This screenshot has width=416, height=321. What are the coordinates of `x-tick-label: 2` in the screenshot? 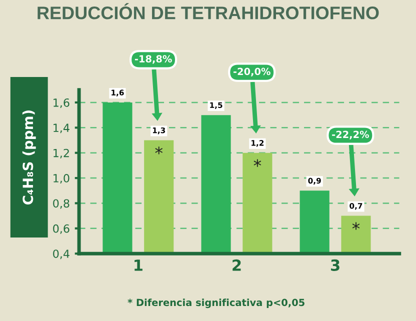 It's located at (236, 265).